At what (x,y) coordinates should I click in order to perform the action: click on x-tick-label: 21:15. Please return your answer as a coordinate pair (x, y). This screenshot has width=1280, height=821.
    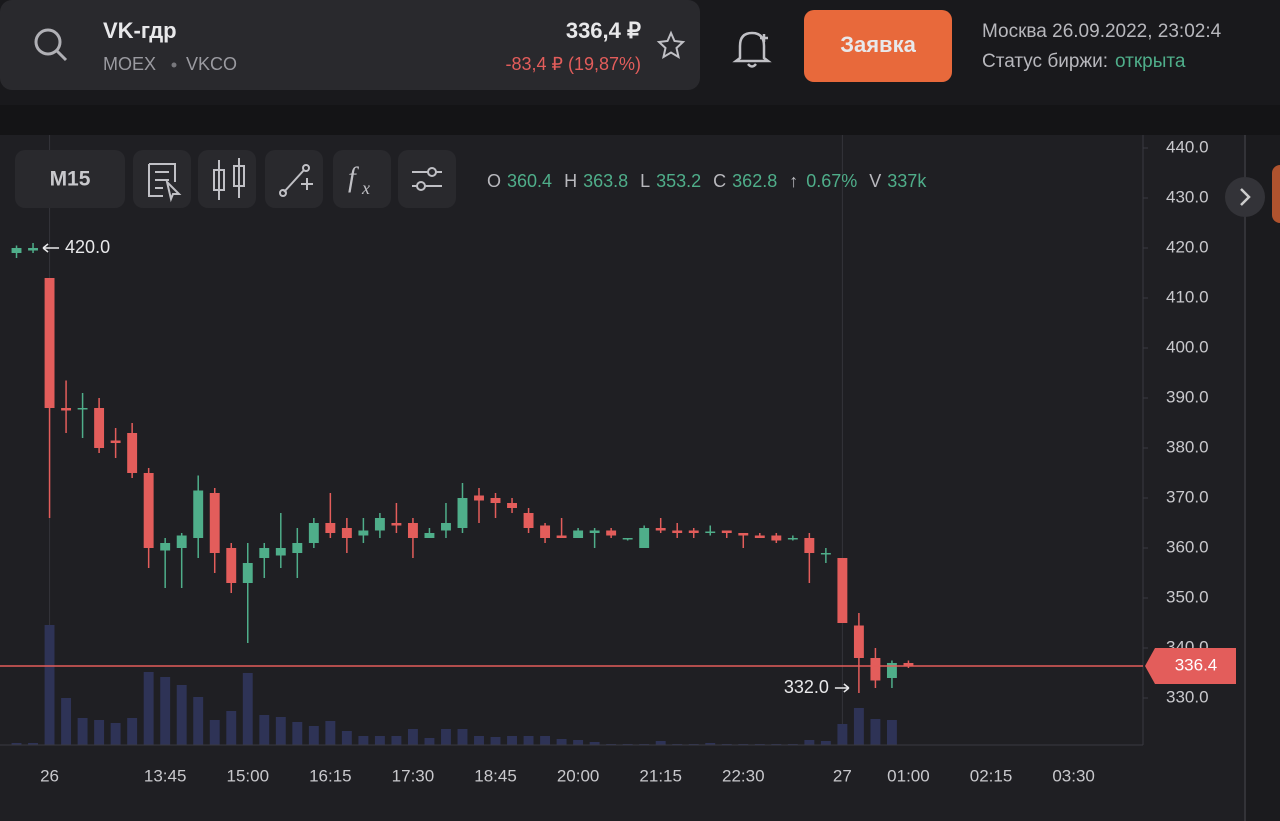
    Looking at the image, I should click on (660, 775).